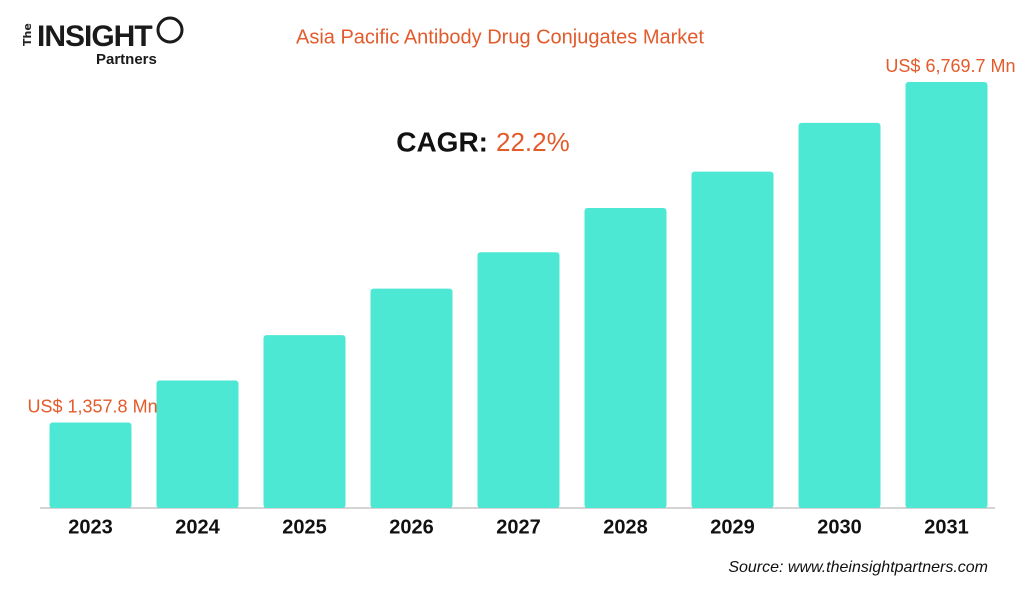 This screenshot has width=1027, height=591. What do you see at coordinates (950, 66) in the screenshot?
I see `value-label: US$ 6,769.7 Mn` at bounding box center [950, 66].